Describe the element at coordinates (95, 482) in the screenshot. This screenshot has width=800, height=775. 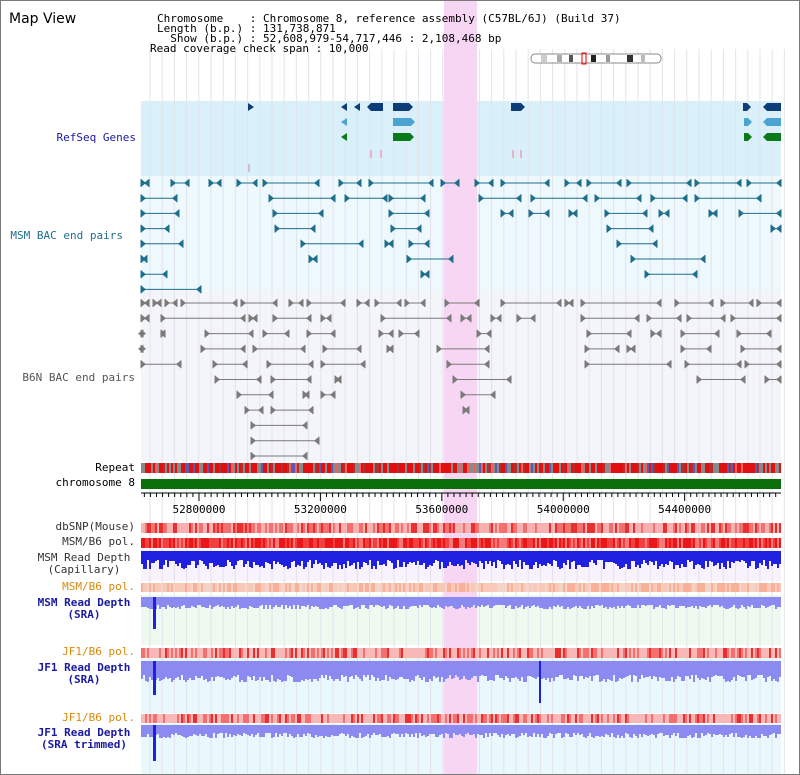
I see `track-label-chromosome: chromosome 8` at that location.